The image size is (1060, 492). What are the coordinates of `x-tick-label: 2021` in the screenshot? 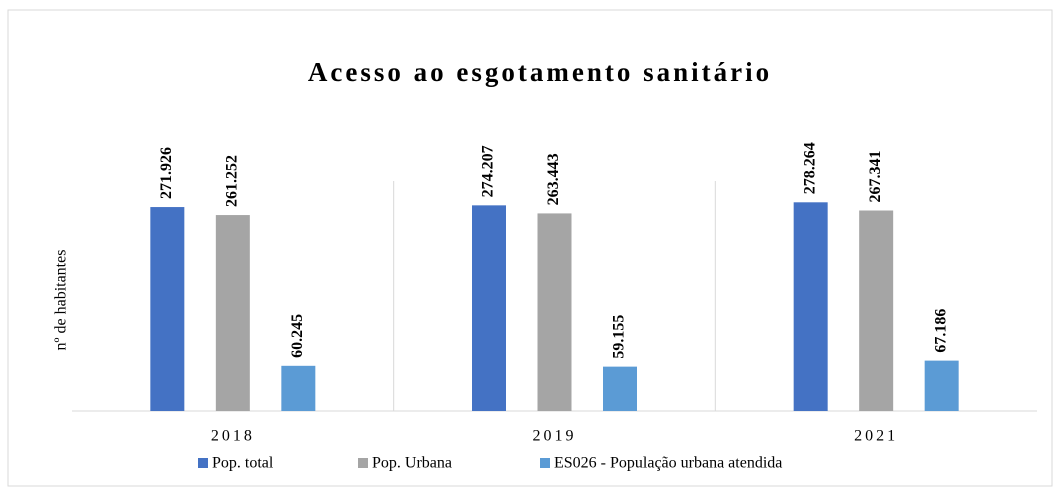 It's located at (876, 436).